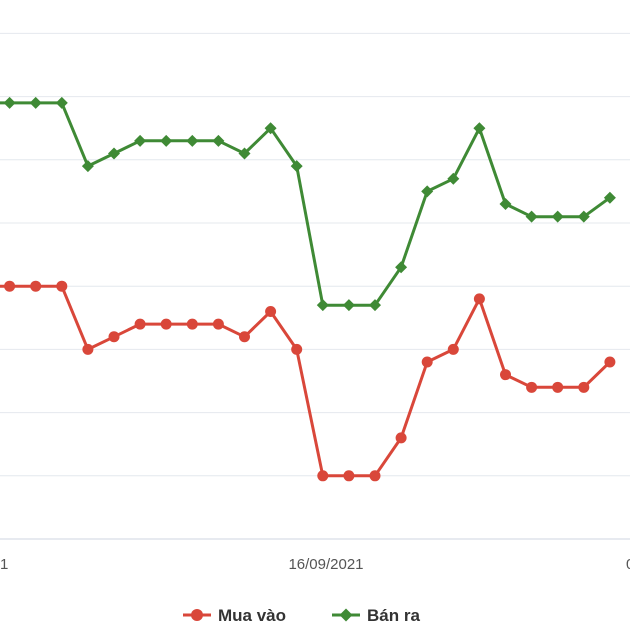 This screenshot has height=630, width=630. I want to click on x-tick-label: 16/09/2021, so click(325, 564).